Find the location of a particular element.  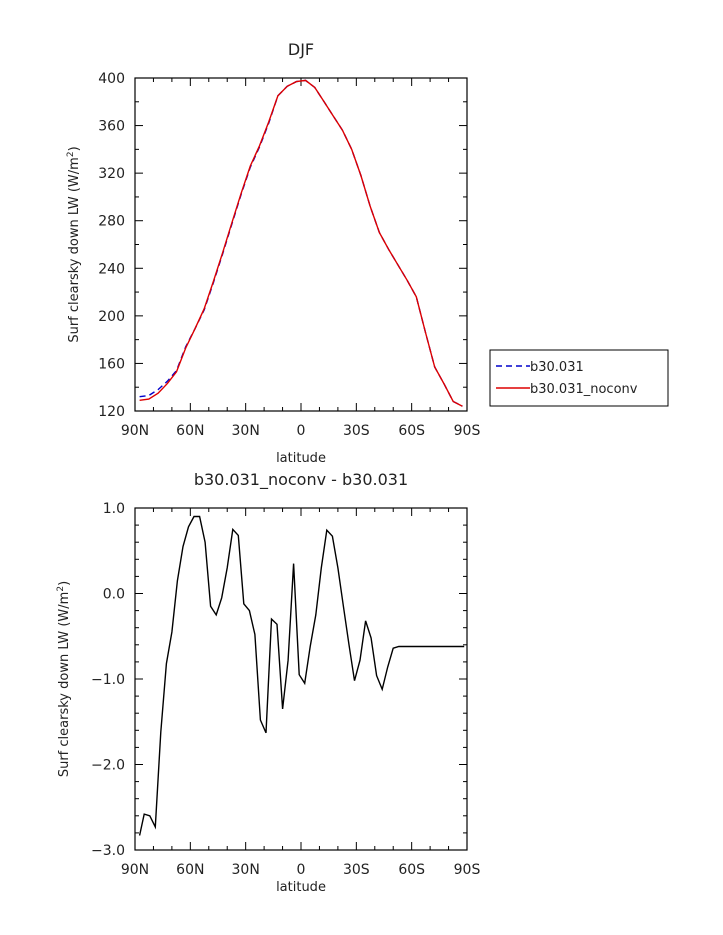

y-tick-label: 240 is located at coordinates (111, 269).